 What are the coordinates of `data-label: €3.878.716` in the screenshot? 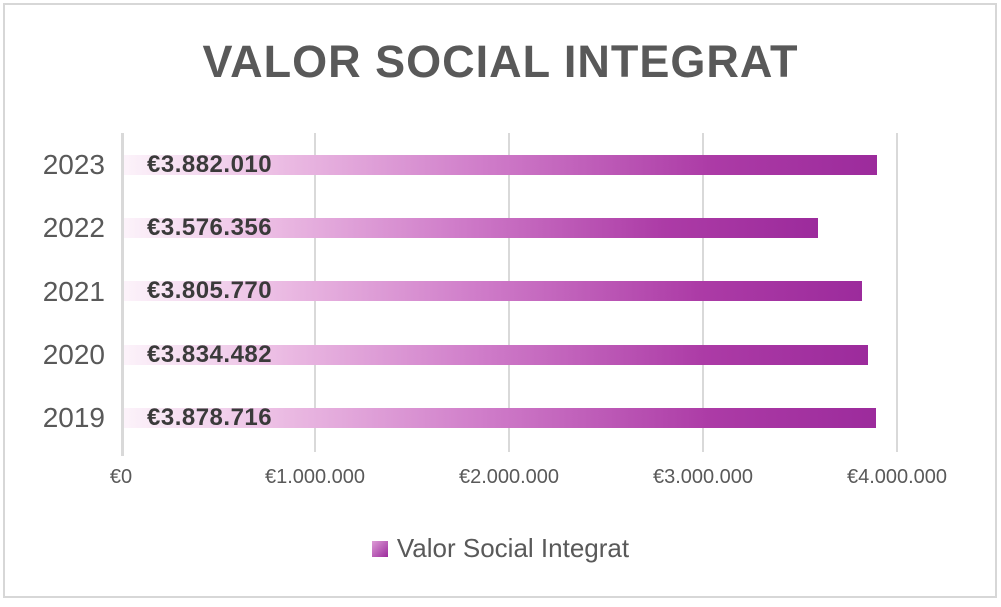 It's located at (210, 418).